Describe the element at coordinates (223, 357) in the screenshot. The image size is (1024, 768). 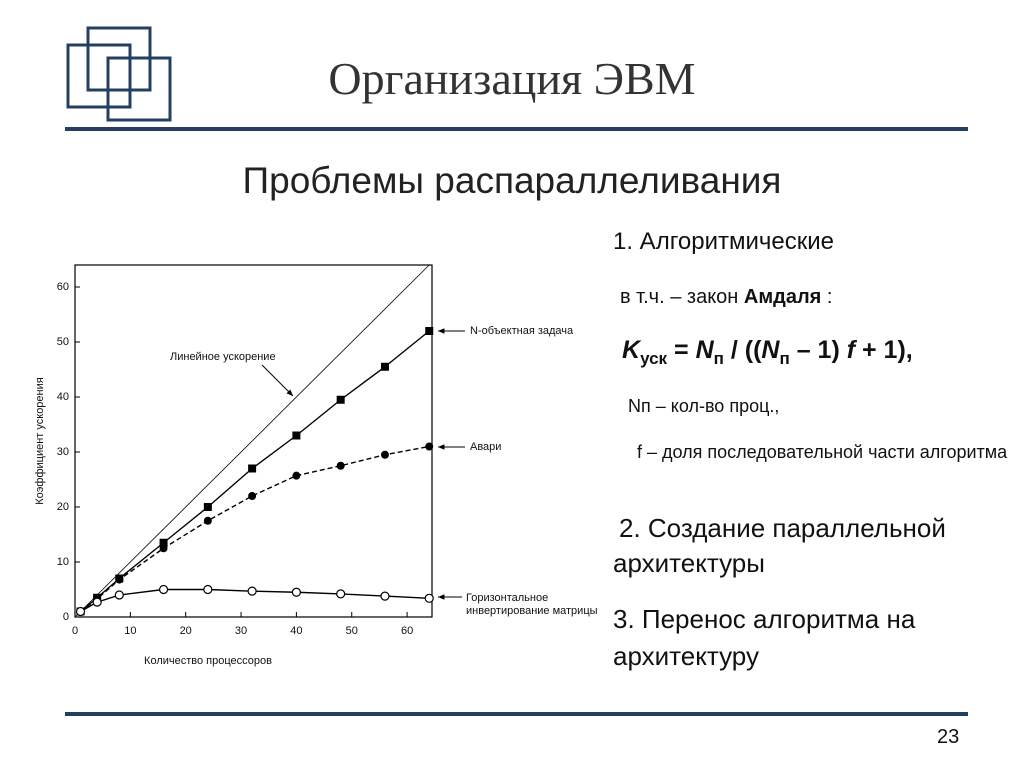
I see `series-label: Линейное ускорение` at that location.